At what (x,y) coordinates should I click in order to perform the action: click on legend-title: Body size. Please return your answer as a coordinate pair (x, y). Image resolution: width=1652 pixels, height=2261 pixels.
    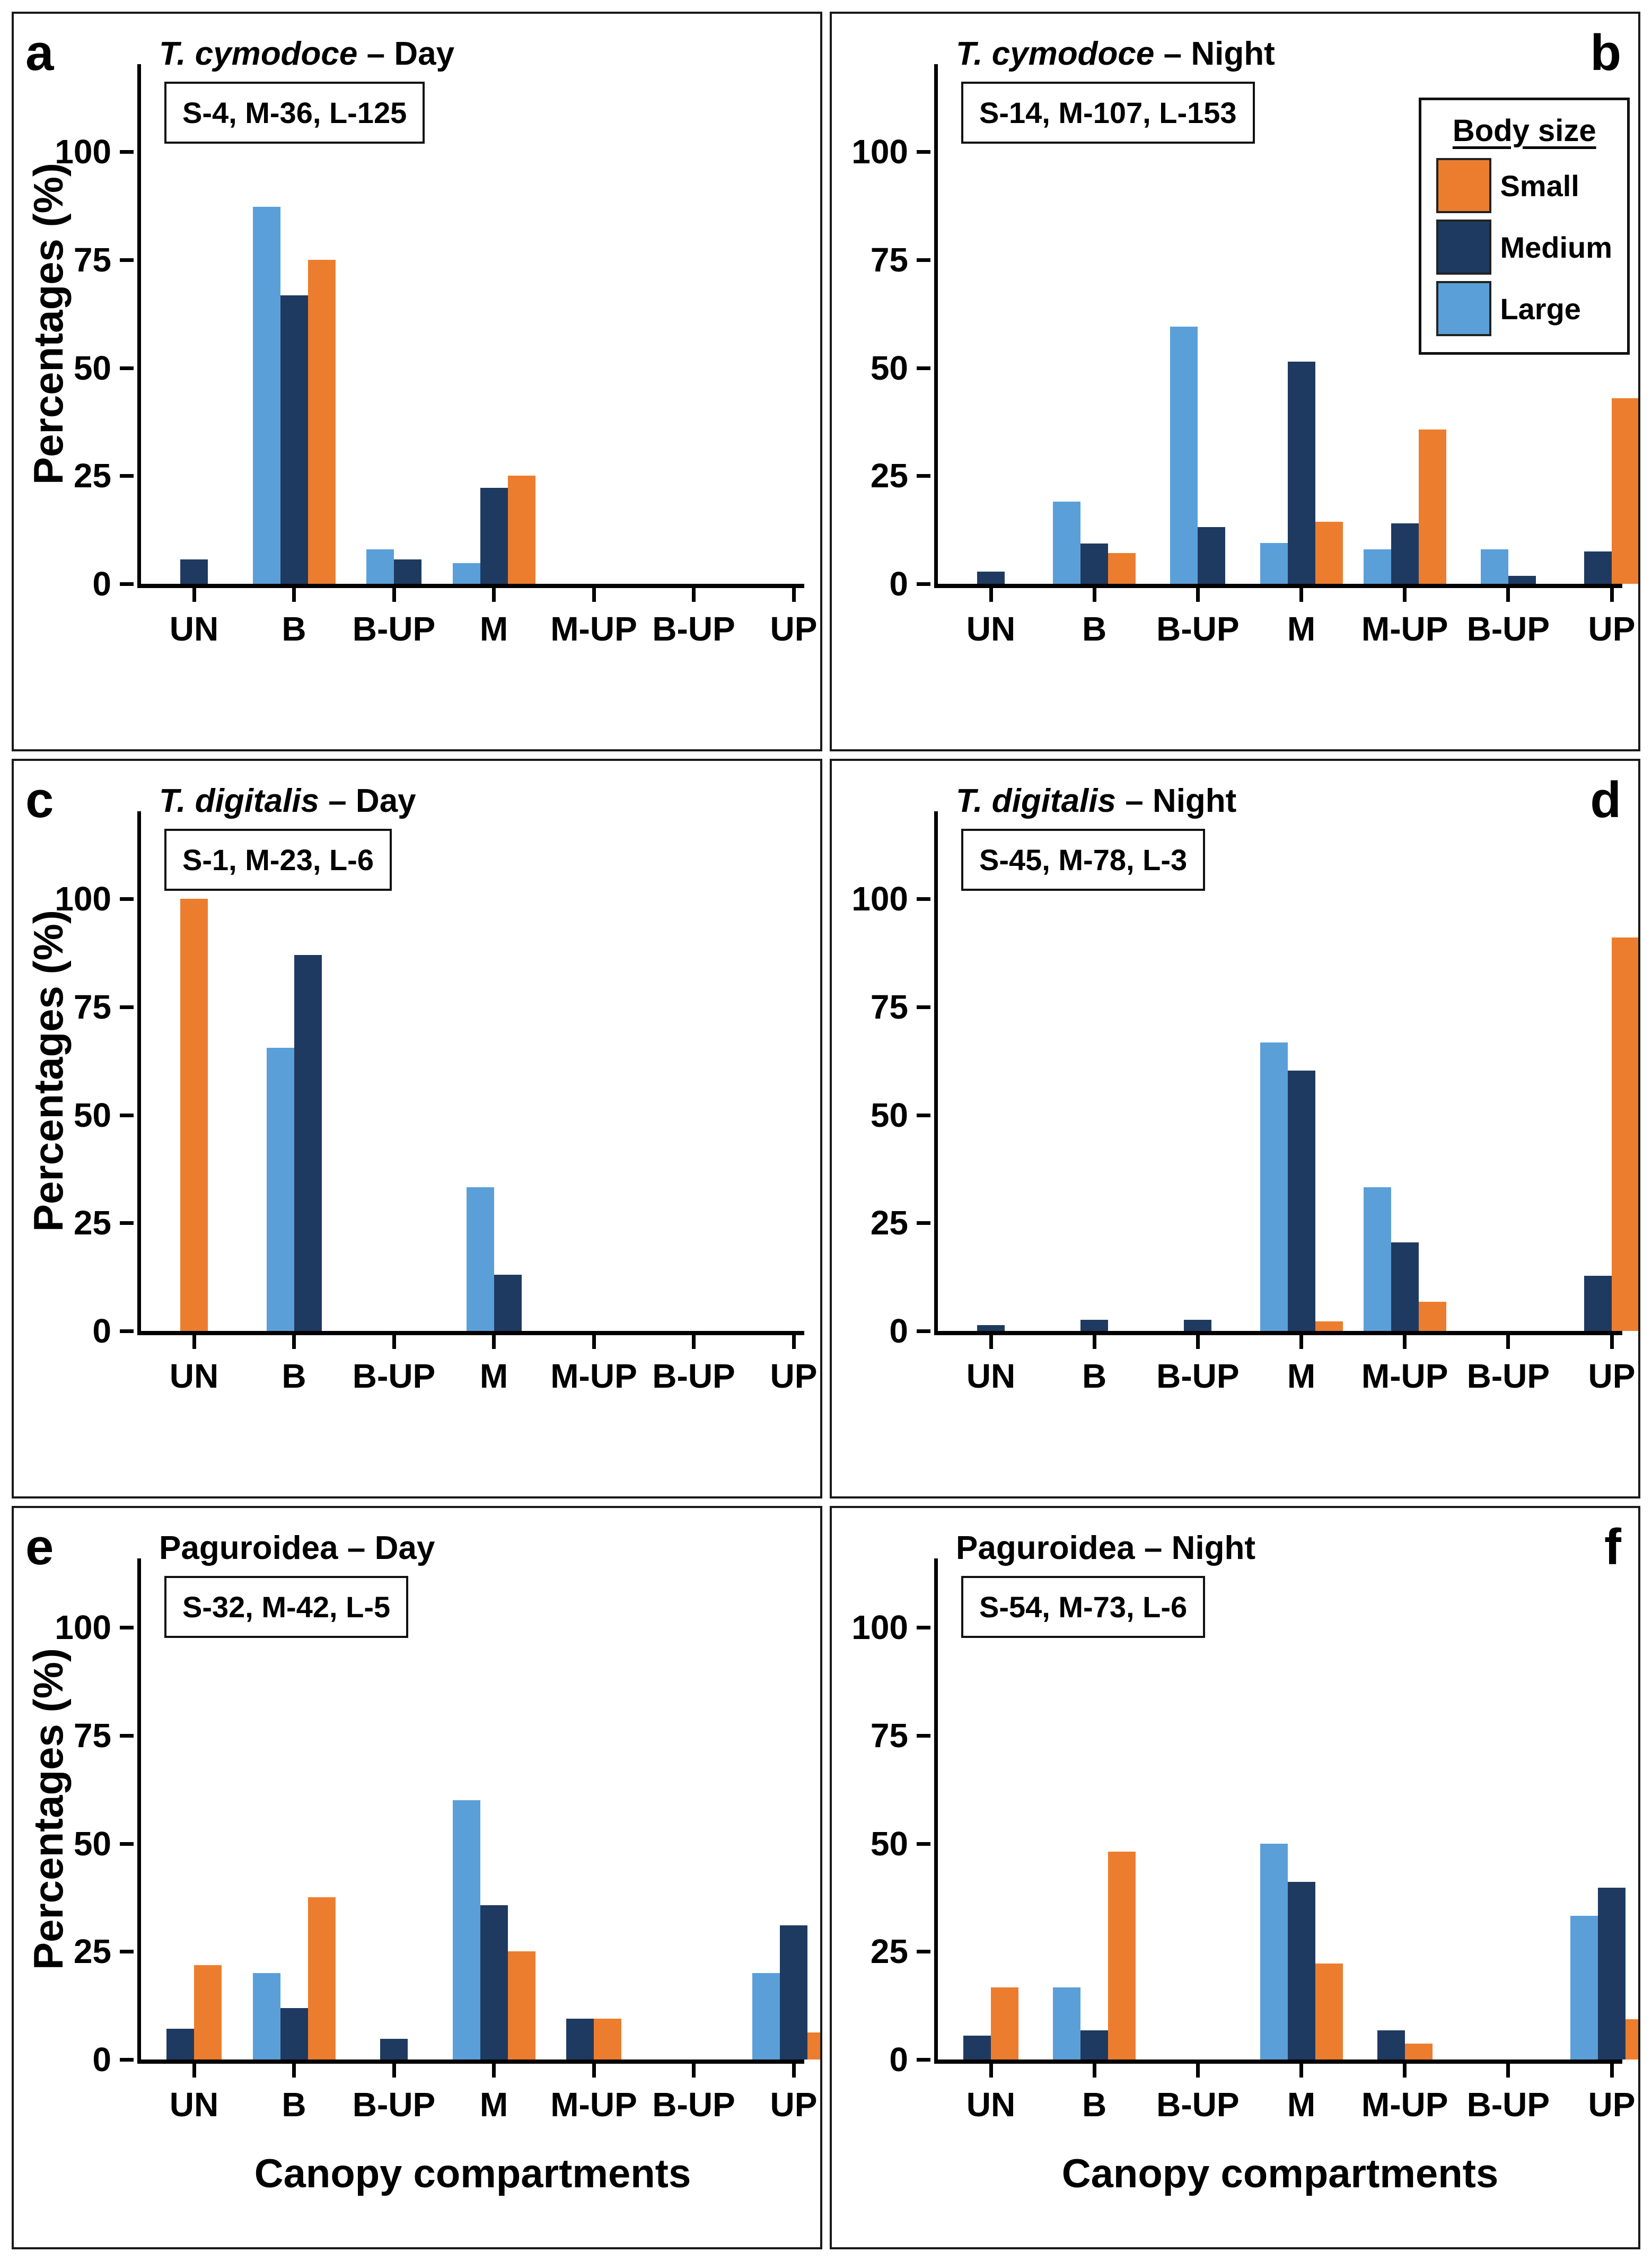
    Looking at the image, I should click on (1524, 130).